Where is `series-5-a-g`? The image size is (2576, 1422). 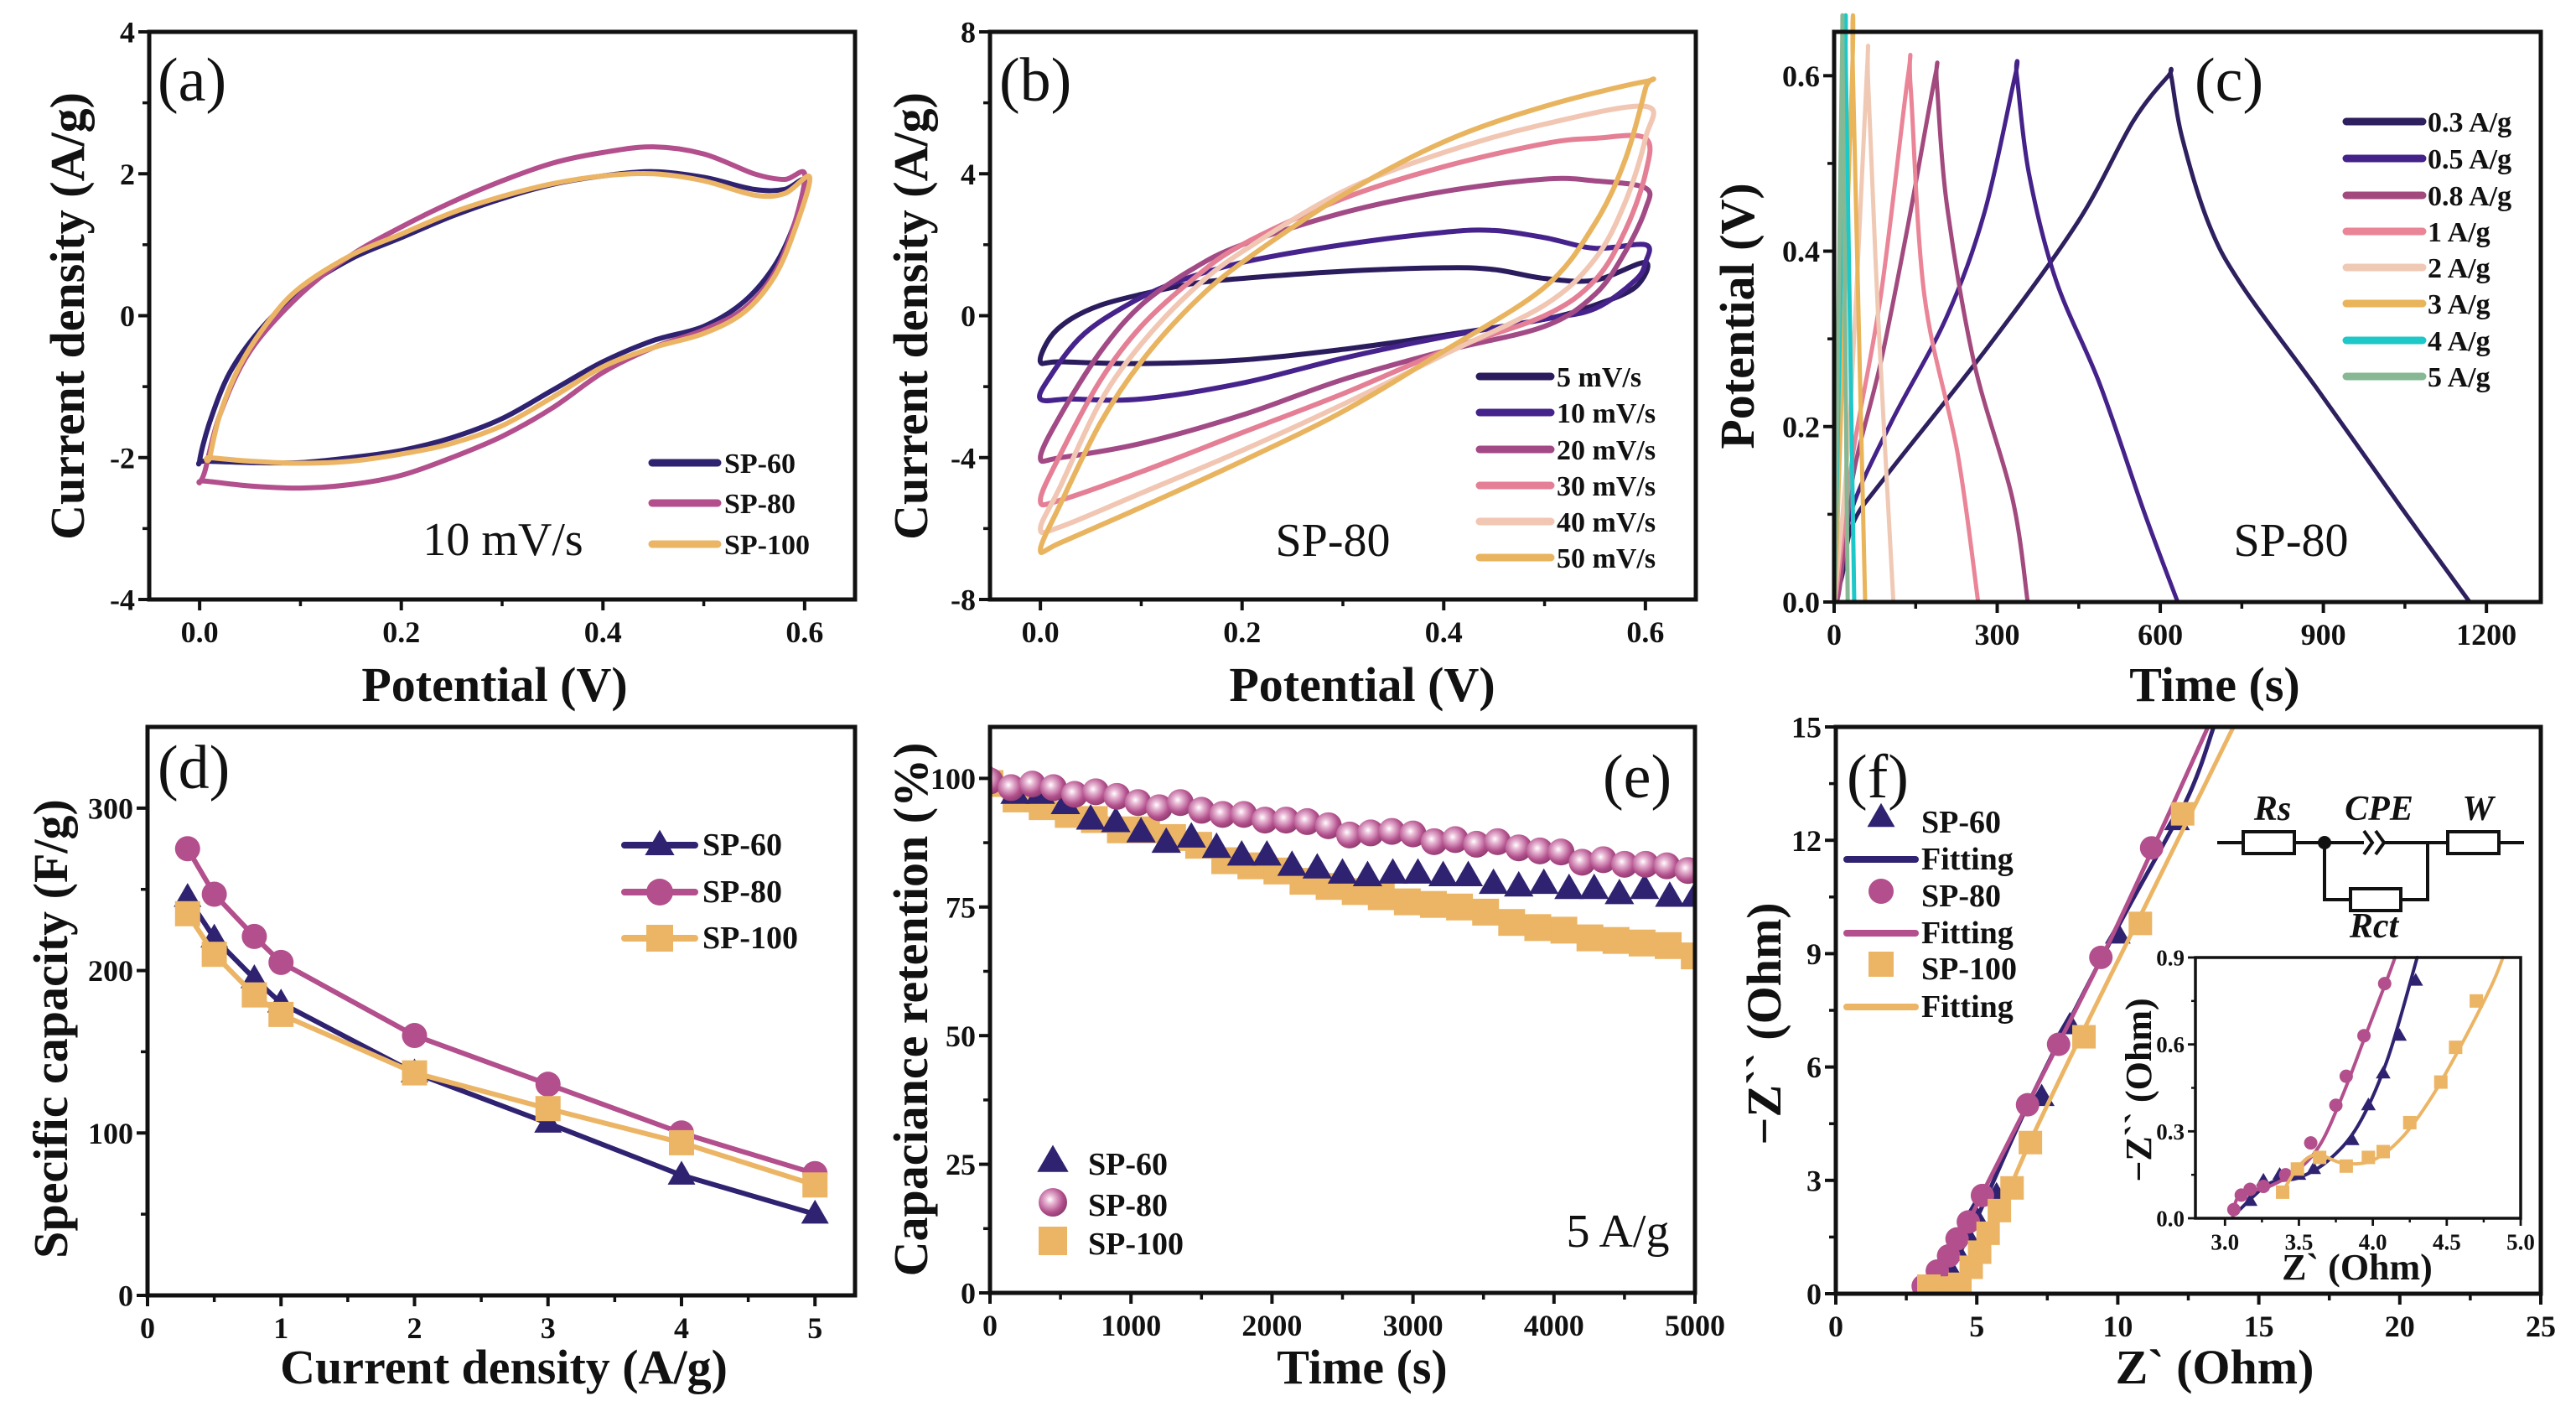 series-5-a-g is located at coordinates (1842, 307).